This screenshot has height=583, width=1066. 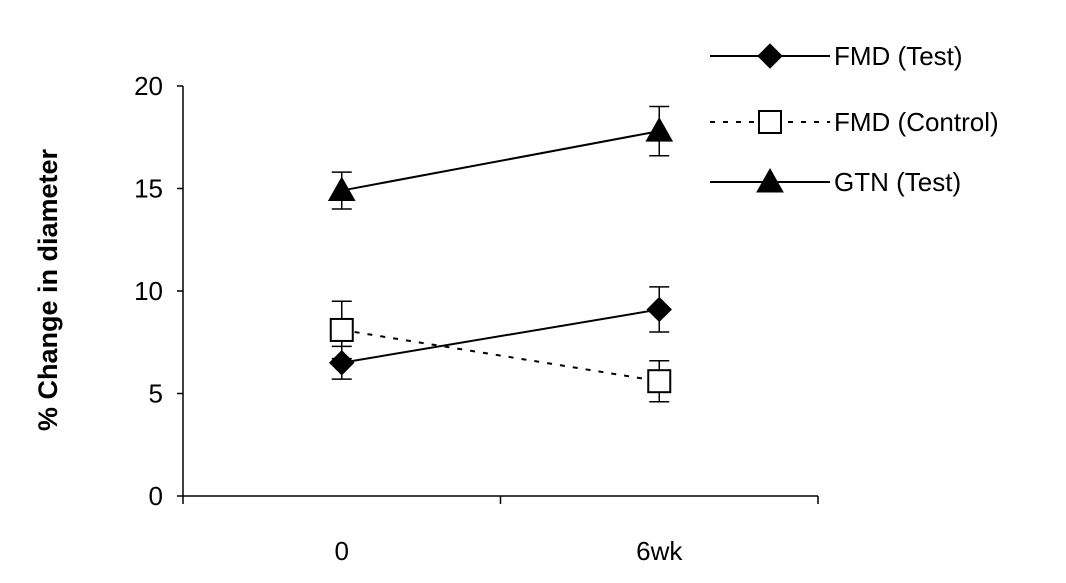 I want to click on legend: FMD (Test) FMD (Control) GTN (Test), so click(x=854, y=119).